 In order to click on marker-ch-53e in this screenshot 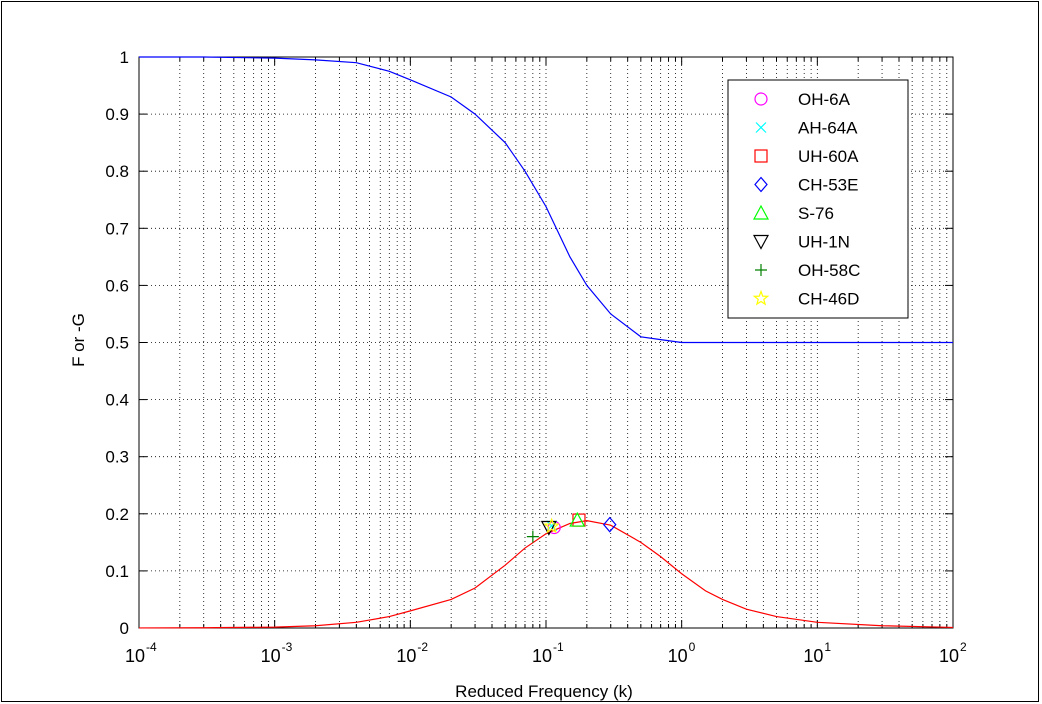, I will do `click(609, 524)`.